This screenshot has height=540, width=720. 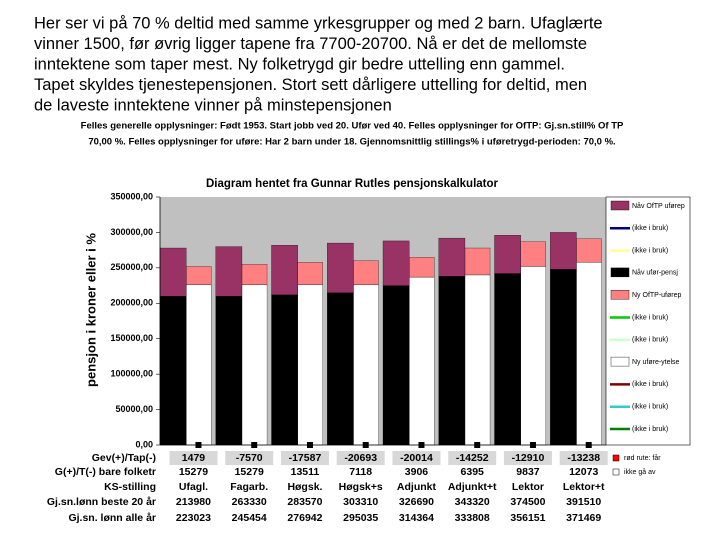 What do you see at coordinates (304, 487) in the screenshot?
I see `table-cell: Høgsk.` at bounding box center [304, 487].